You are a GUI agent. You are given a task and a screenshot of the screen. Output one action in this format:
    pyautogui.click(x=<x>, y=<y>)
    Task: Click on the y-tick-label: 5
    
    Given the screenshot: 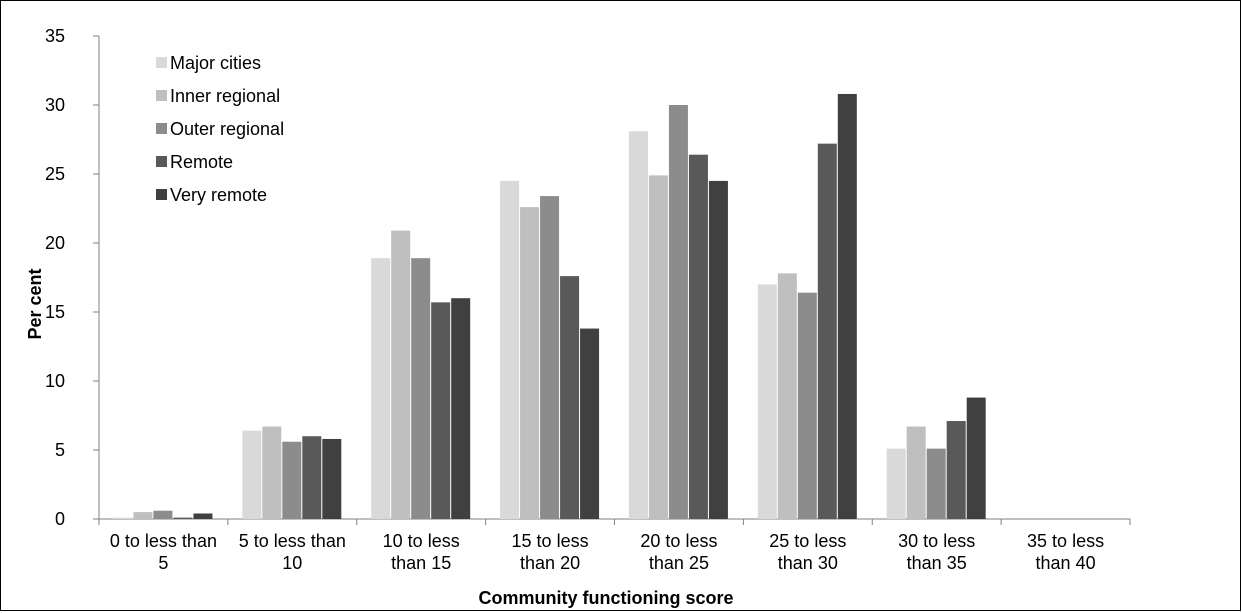 What is the action you would take?
    pyautogui.click(x=60, y=450)
    